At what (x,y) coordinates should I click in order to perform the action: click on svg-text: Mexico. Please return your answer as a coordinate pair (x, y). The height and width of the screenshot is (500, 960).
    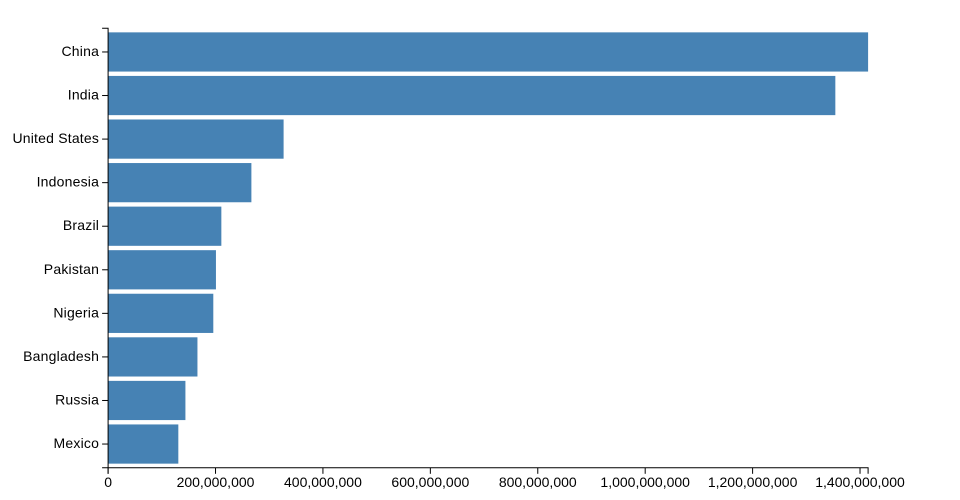
    Looking at the image, I should click on (77, 443).